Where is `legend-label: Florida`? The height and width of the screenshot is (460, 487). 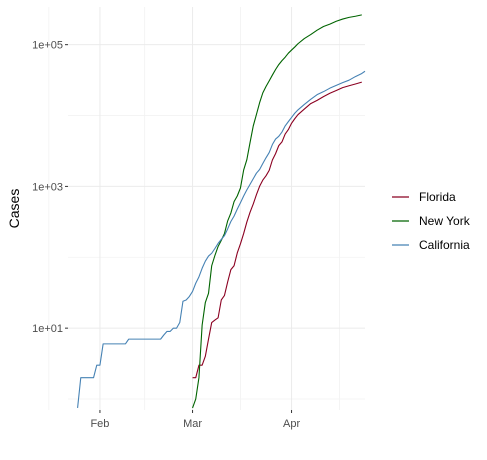 legend-label: Florida is located at coordinates (437, 197).